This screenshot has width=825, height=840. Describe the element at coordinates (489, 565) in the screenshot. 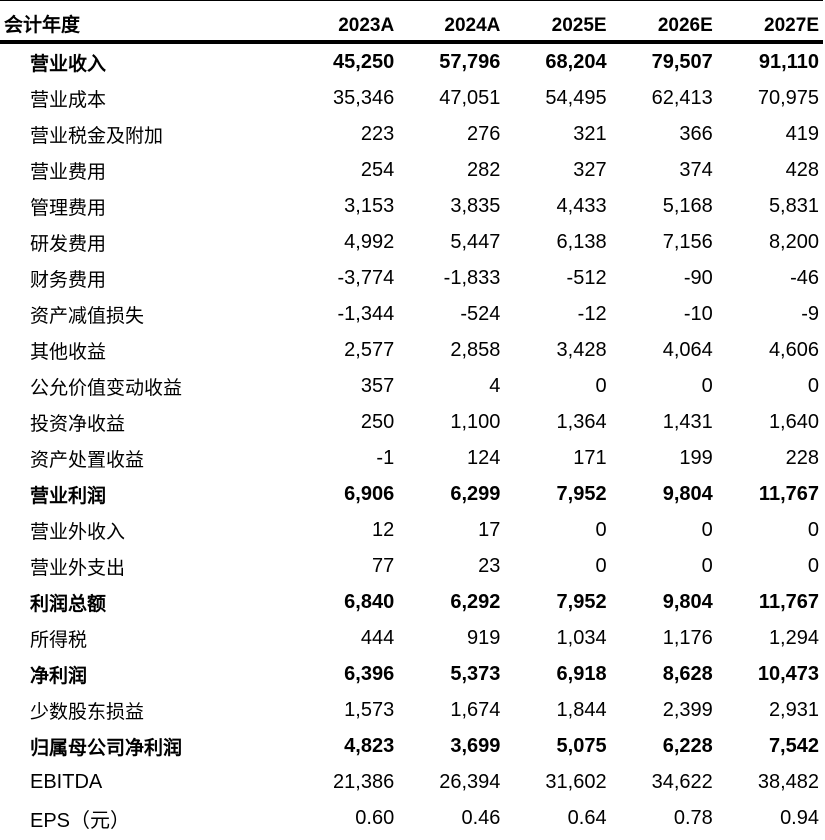

I see `row-value-cell: 23` at that location.